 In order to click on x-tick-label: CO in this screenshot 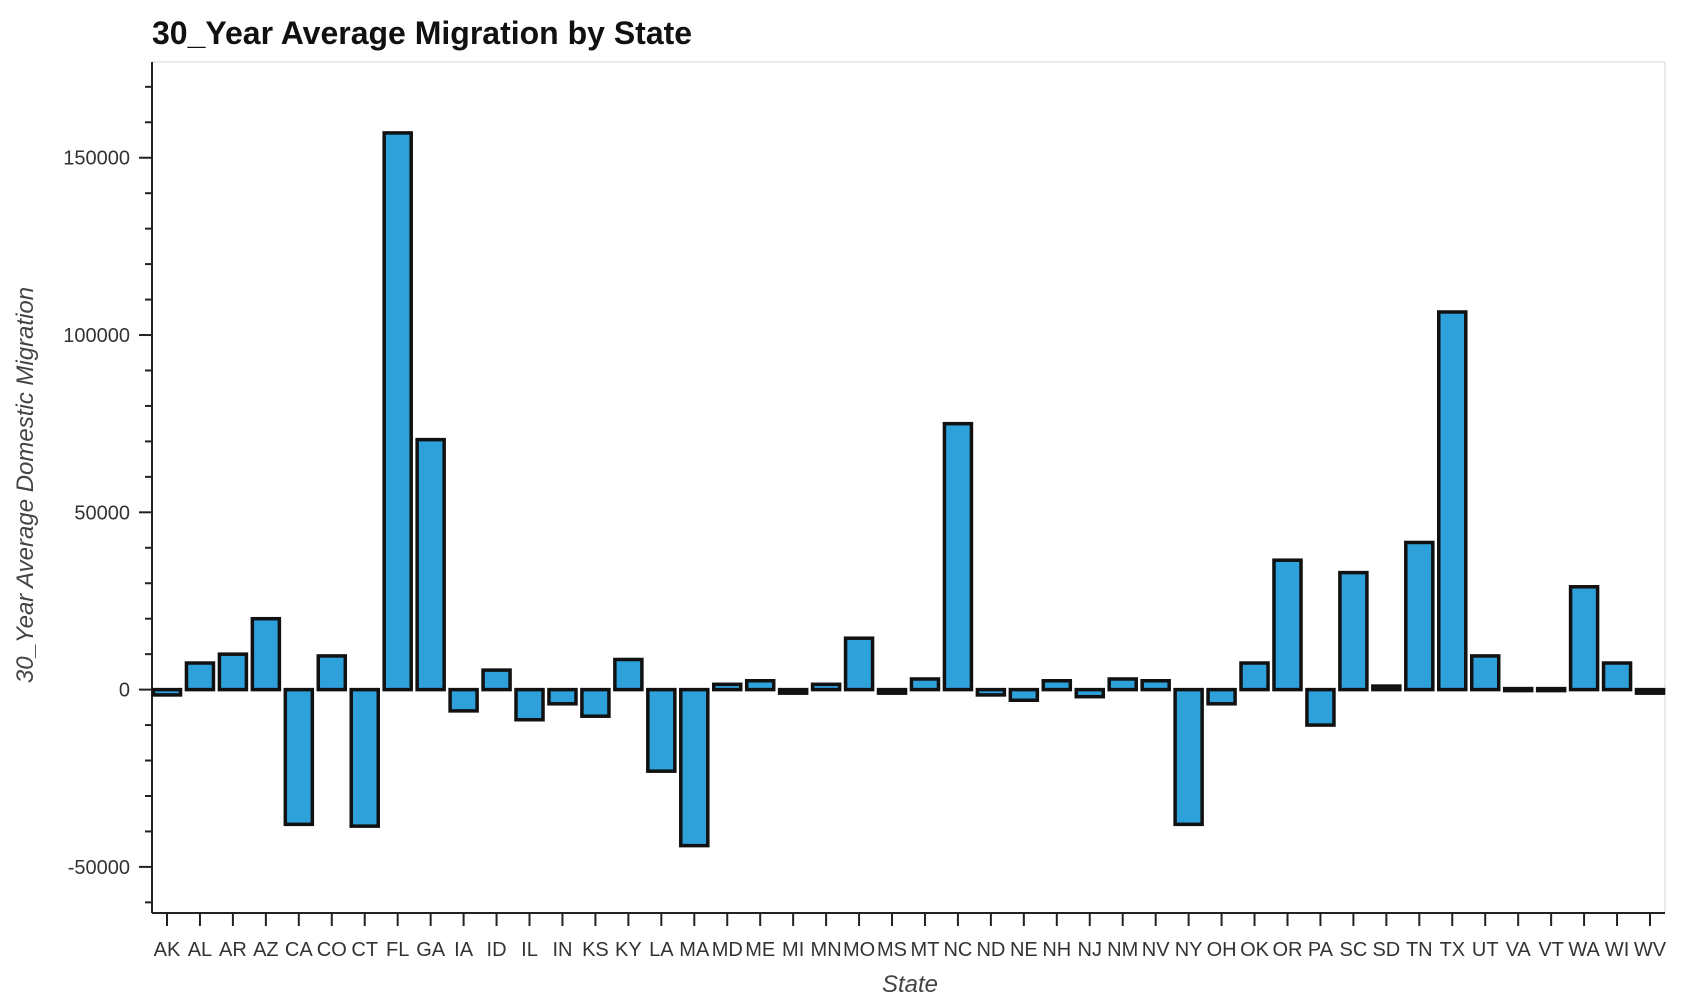, I will do `click(332, 950)`.